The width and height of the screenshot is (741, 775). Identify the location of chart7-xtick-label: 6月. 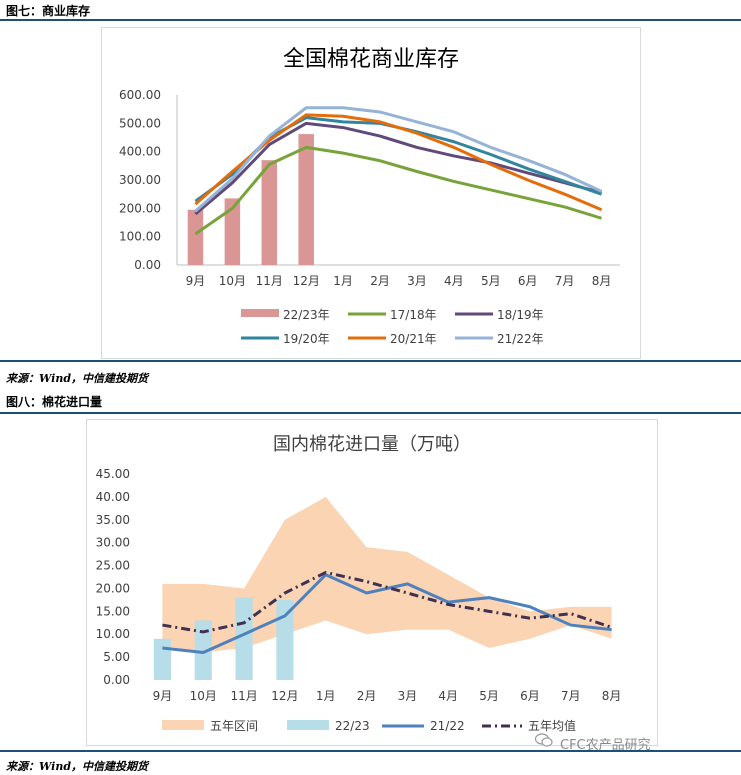
(528, 281).